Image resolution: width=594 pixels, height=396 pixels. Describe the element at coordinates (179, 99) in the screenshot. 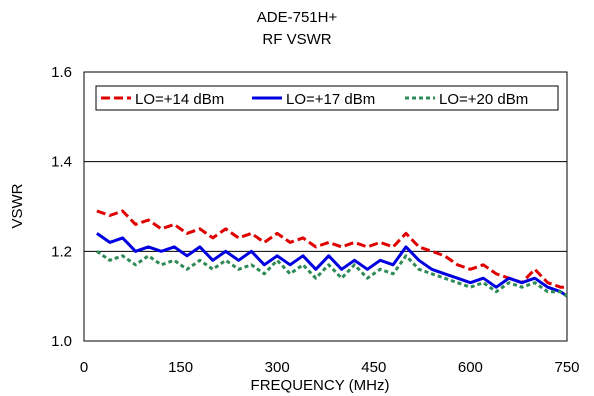

I see `legend-label-1: LO=+14 dBm` at that location.